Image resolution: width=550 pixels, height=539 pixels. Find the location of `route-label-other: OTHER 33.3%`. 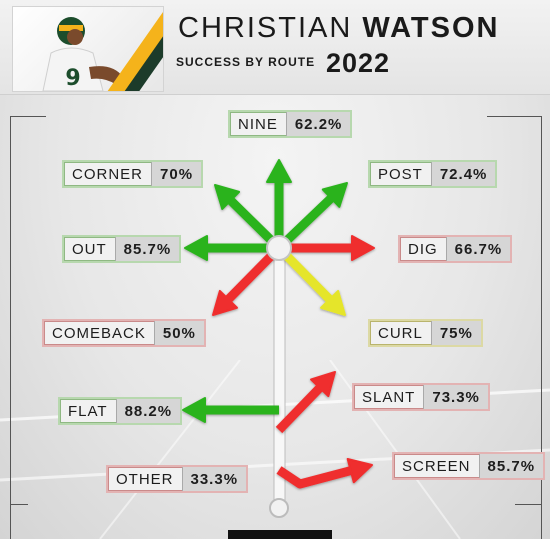

route-label-other: OTHER 33.3% is located at coordinates (177, 479).